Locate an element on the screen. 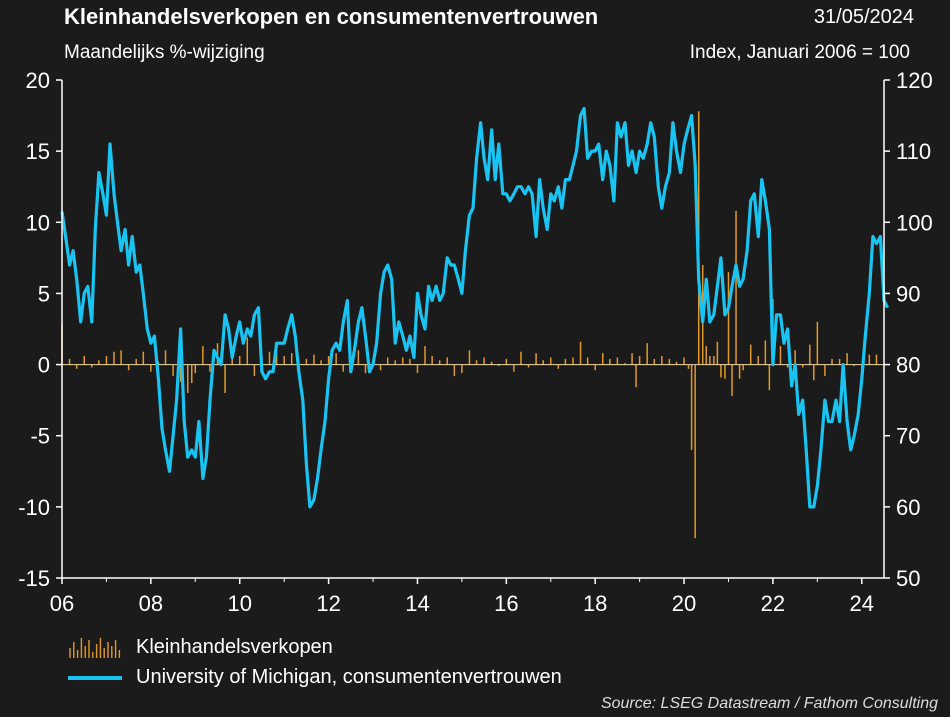 The height and width of the screenshot is (717, 950). right-tick-label-120: 120 is located at coordinates (914, 80).